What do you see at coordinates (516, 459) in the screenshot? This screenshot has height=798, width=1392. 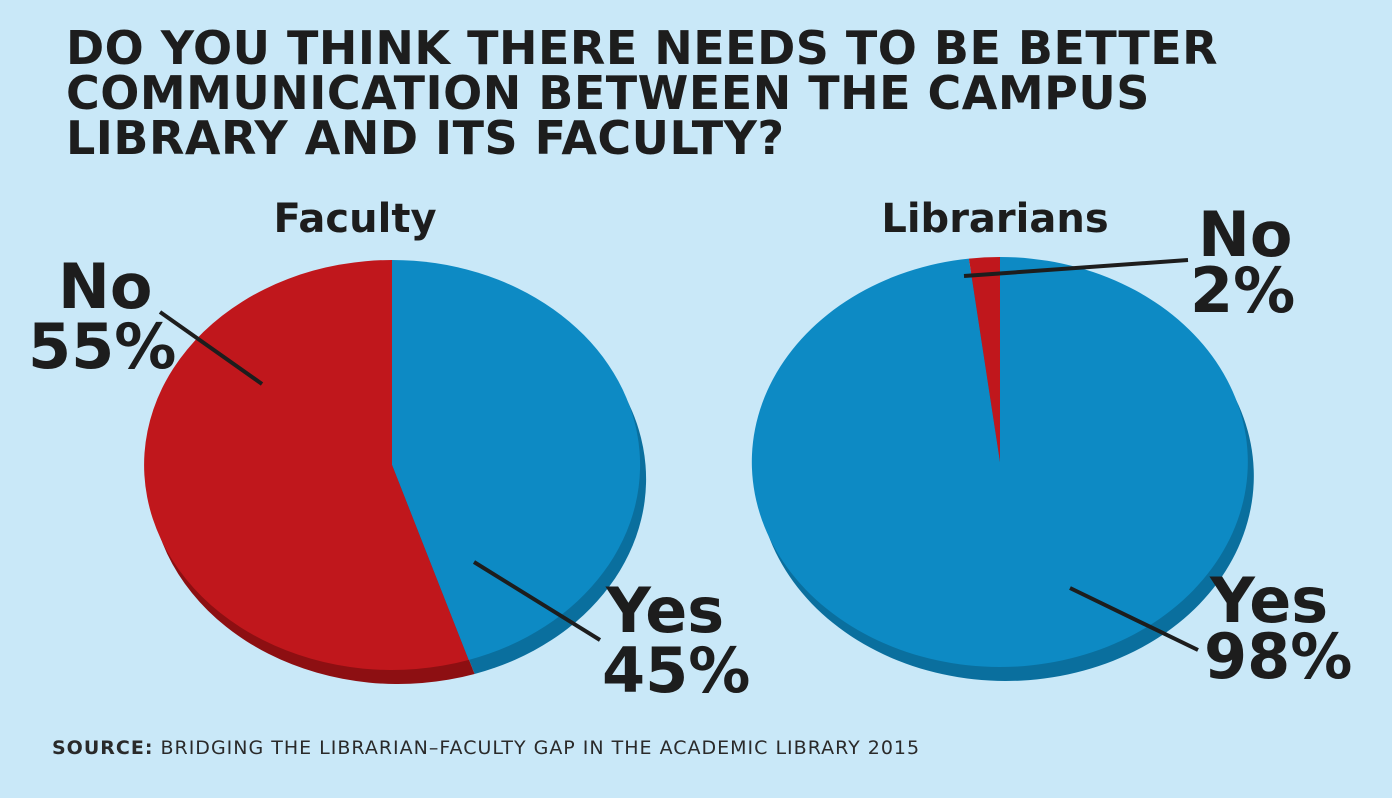 I see `pie-slice-faculty-yes` at bounding box center [516, 459].